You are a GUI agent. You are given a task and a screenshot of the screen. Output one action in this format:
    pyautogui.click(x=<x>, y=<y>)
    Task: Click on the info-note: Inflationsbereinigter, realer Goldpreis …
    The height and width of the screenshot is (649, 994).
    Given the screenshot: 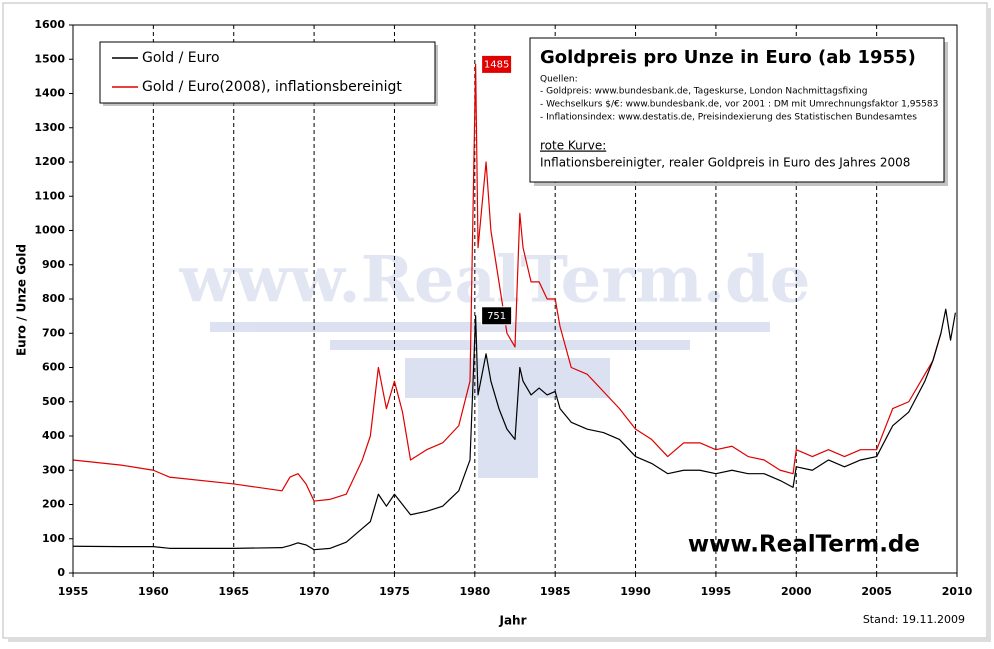 What is the action you would take?
    pyautogui.click(x=725, y=163)
    